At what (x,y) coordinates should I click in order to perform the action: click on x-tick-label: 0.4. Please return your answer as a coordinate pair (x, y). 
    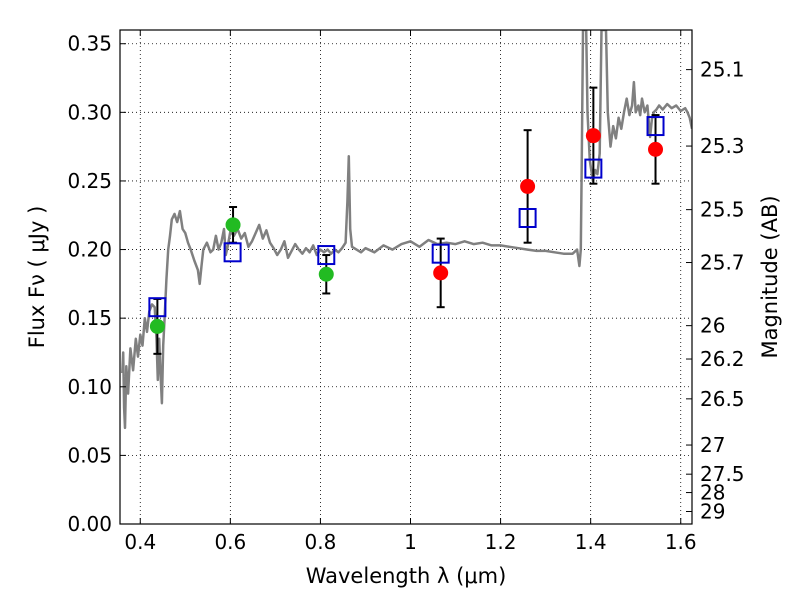
    Looking at the image, I should click on (140, 542).